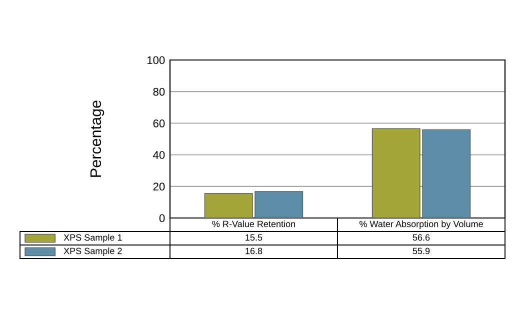  I want to click on data-label: 15.5, so click(254, 237).